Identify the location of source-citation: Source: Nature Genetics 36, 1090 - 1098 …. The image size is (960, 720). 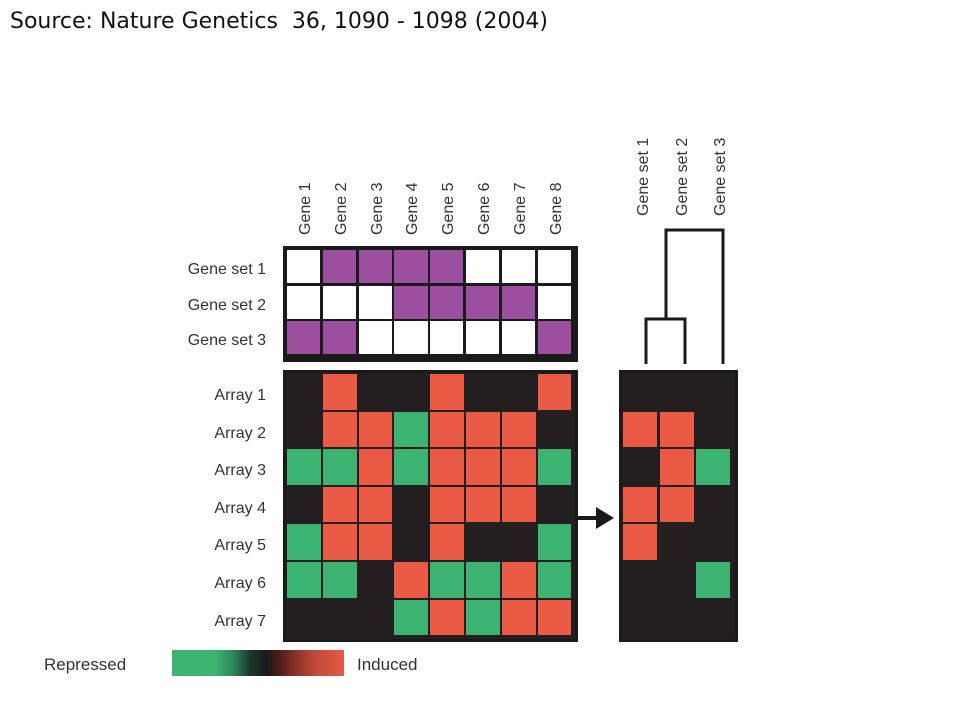
(279, 21).